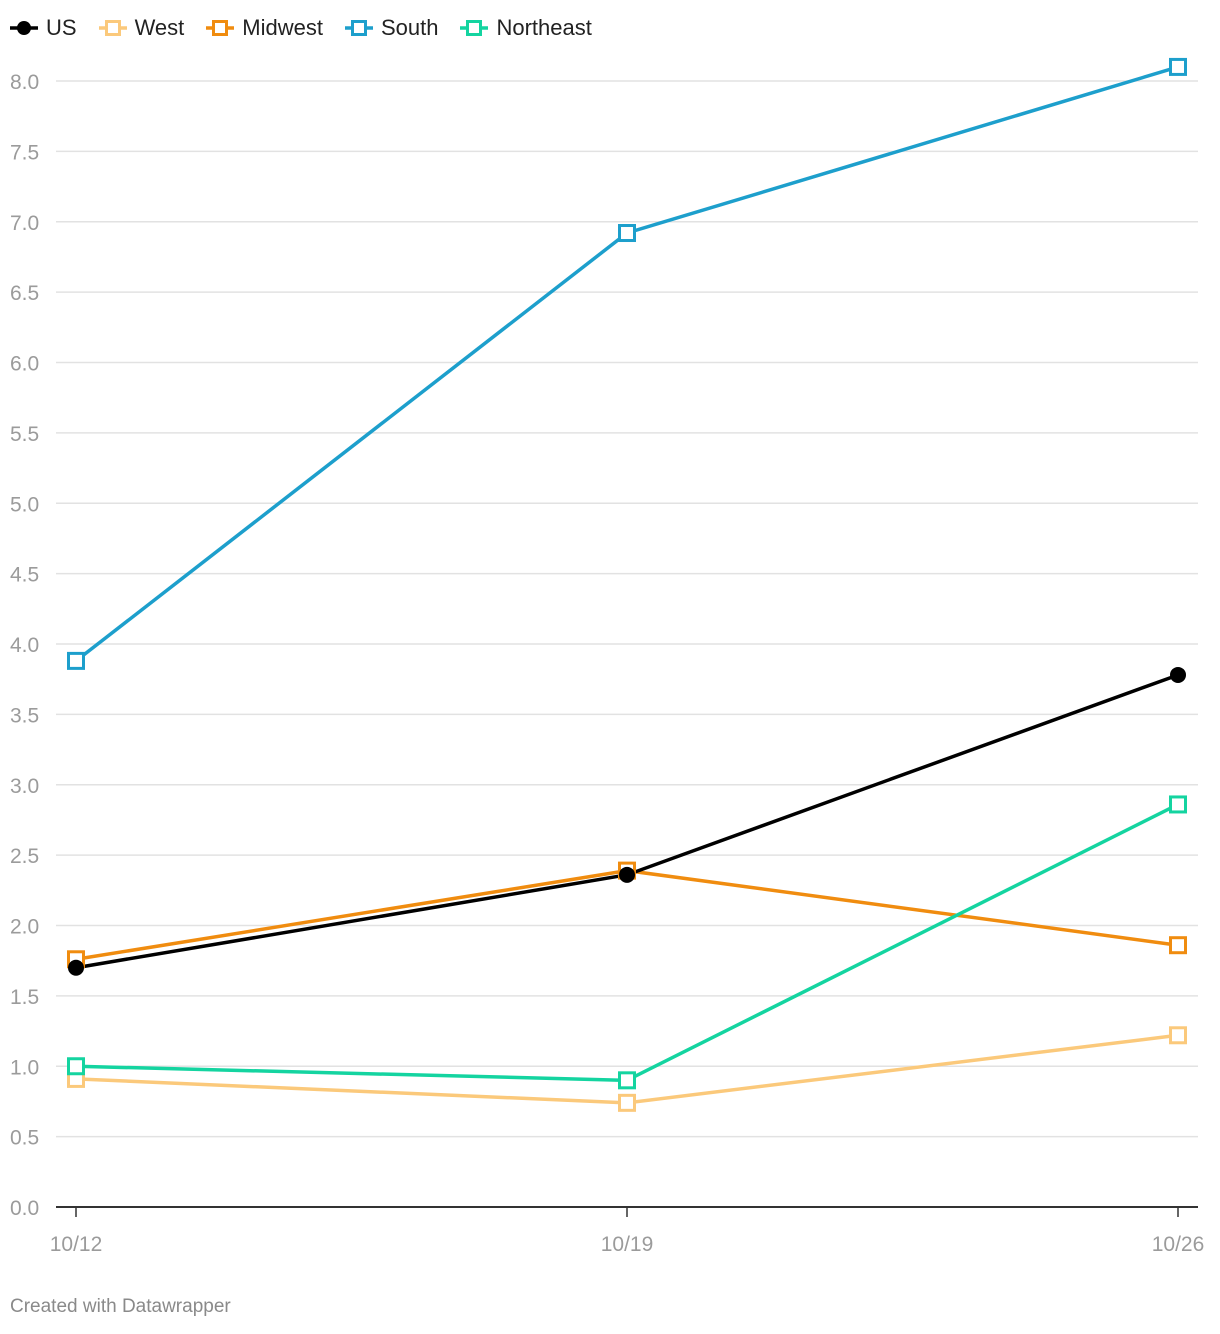 Image resolution: width=1220 pixels, height=1334 pixels. What do you see at coordinates (24, 856) in the screenshot?
I see `y-tick-label: 2.5` at bounding box center [24, 856].